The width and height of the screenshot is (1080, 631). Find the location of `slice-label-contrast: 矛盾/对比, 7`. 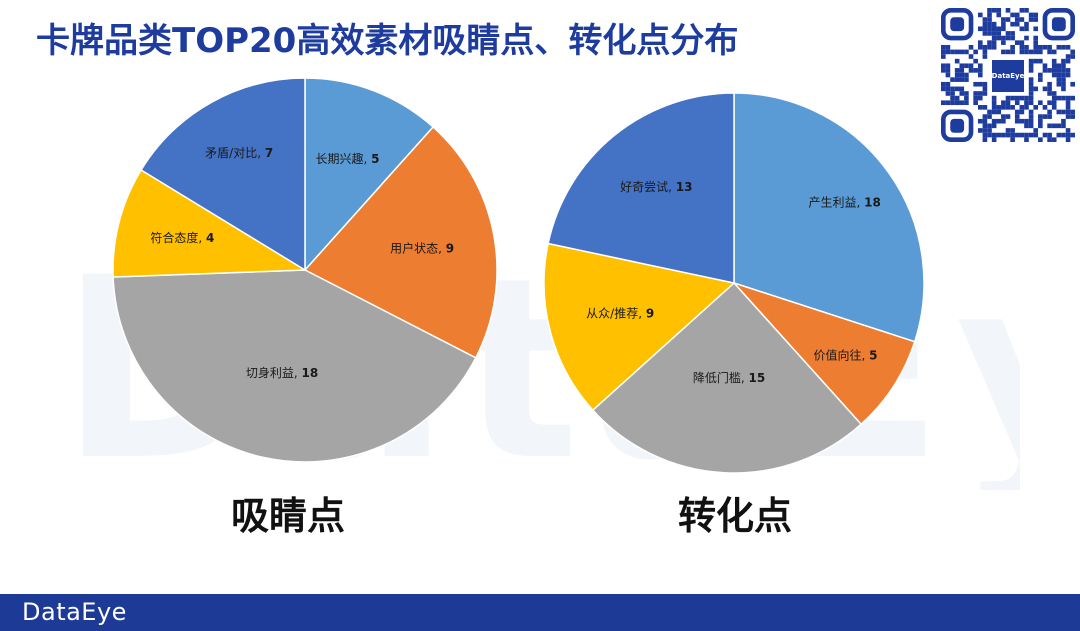

slice-label-contrast: 矛盾/对比, 7 is located at coordinates (239, 153).